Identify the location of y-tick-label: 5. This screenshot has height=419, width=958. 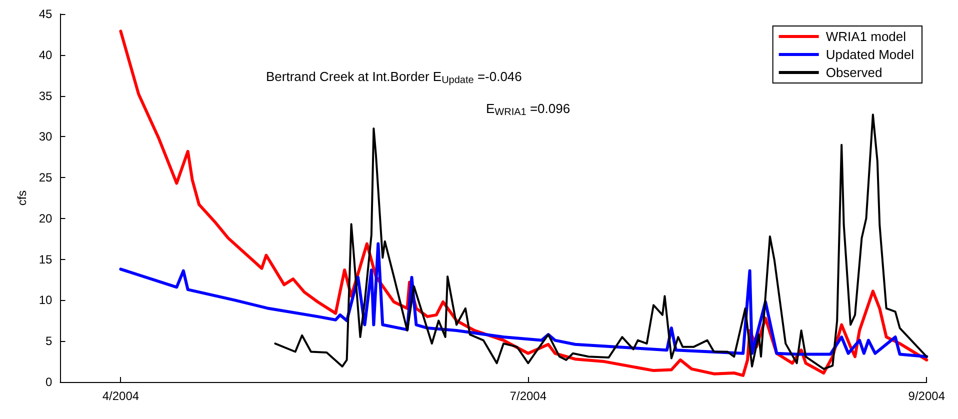
(49, 341).